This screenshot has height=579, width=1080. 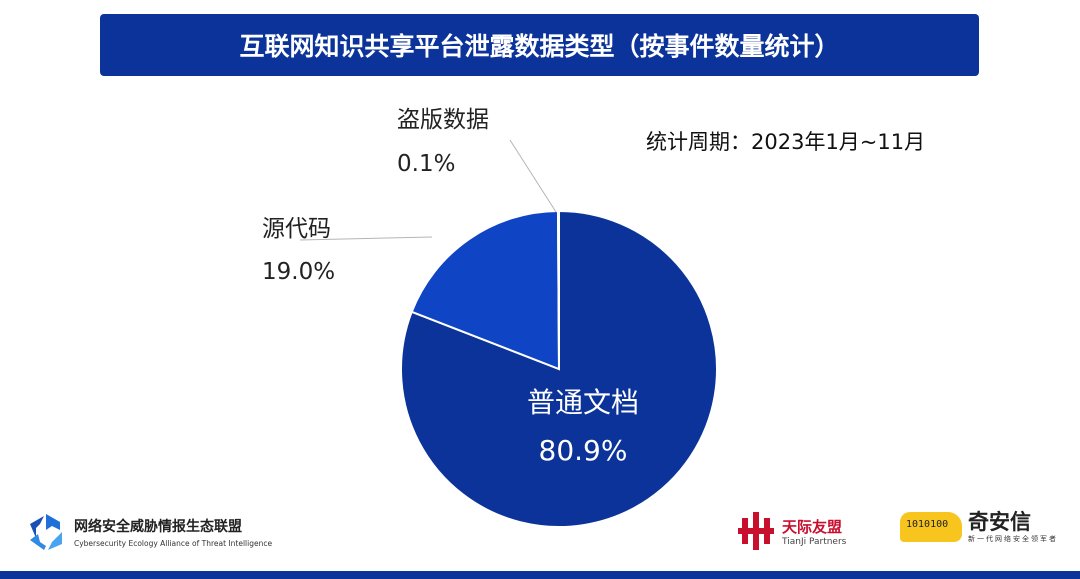 I want to click on slice-value-label-3: 0.1%, so click(x=426, y=164).